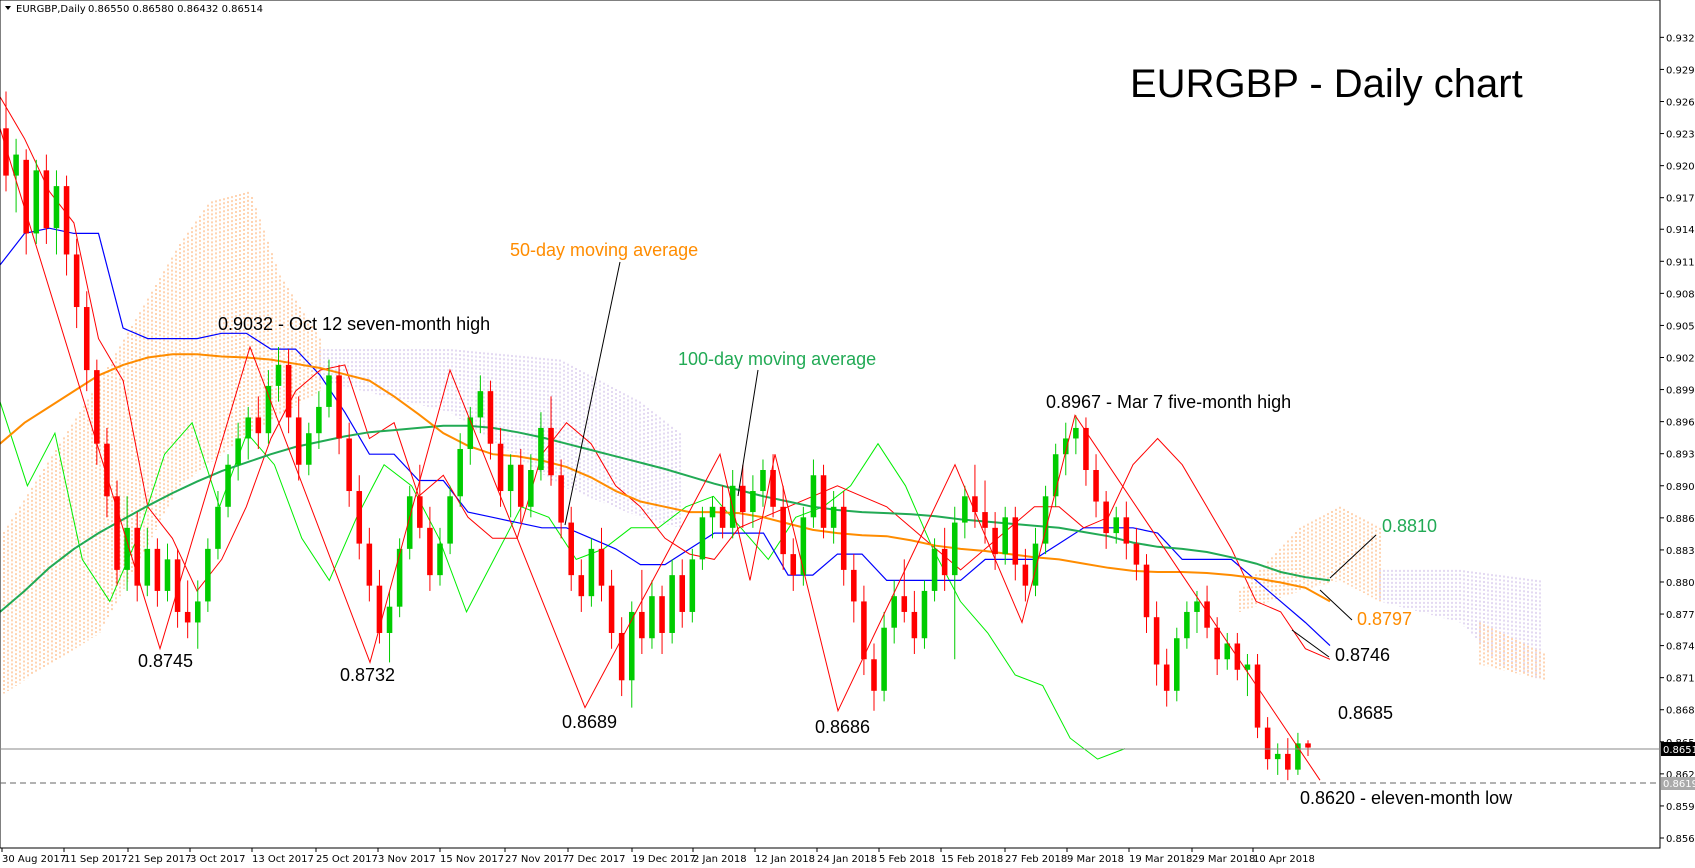 The height and width of the screenshot is (868, 1695). I want to click on price-tick-label: 0.90830, so click(1680, 294).